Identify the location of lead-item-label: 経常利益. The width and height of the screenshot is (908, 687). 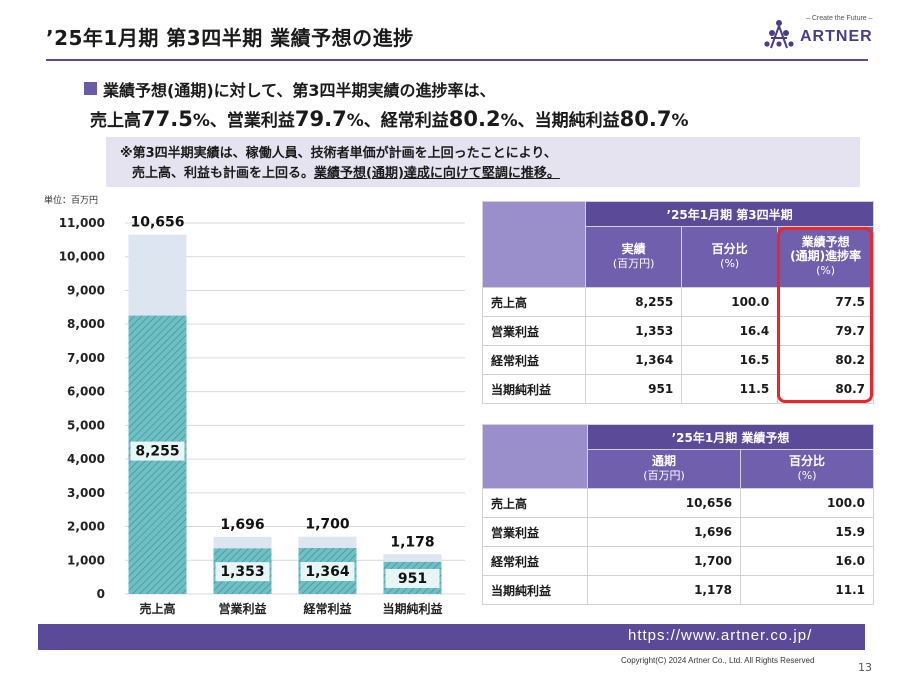
(414, 121).